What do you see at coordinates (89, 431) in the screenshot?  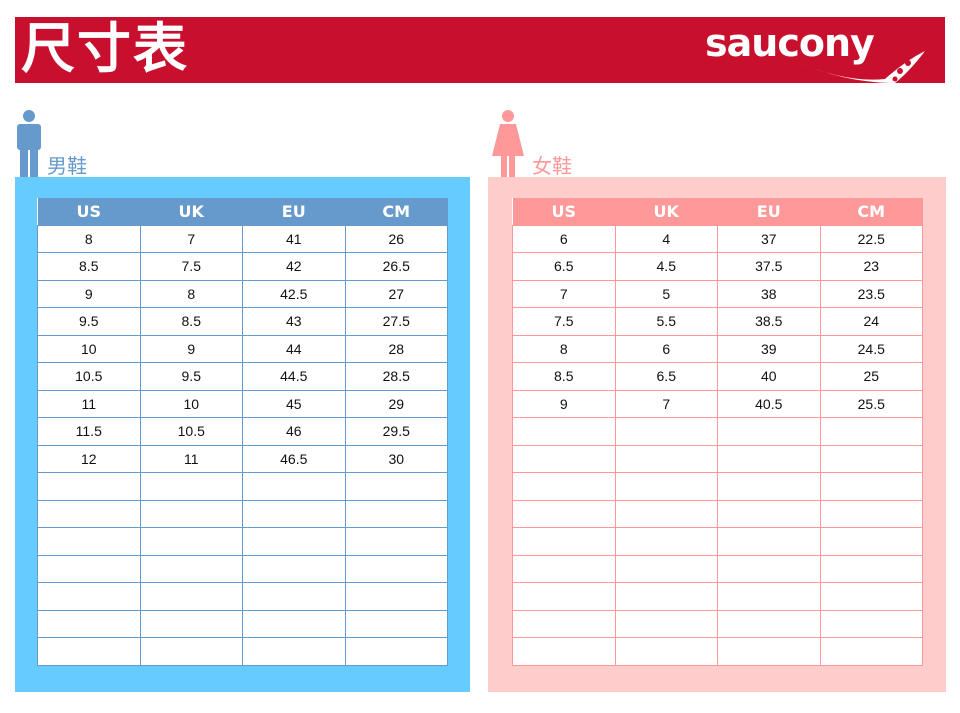 I see `table-cell: 11.5` at bounding box center [89, 431].